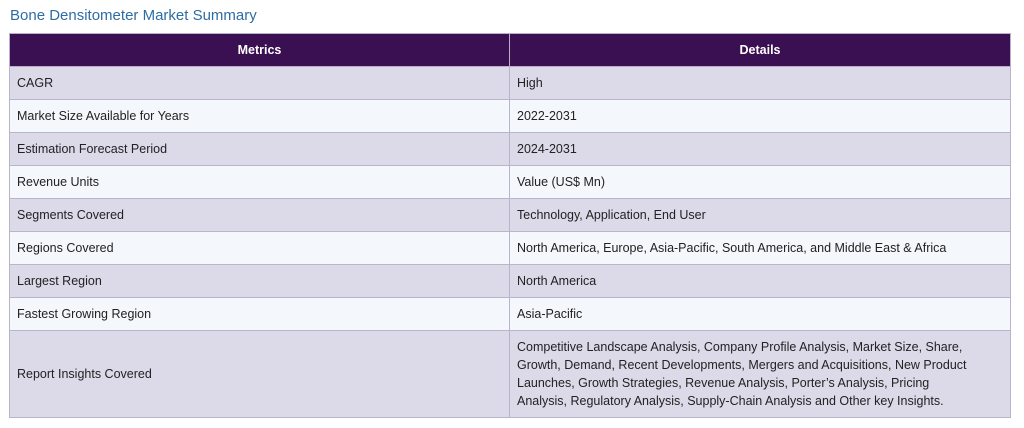  I want to click on metric-cell: Report Insights Covered, so click(259, 374).